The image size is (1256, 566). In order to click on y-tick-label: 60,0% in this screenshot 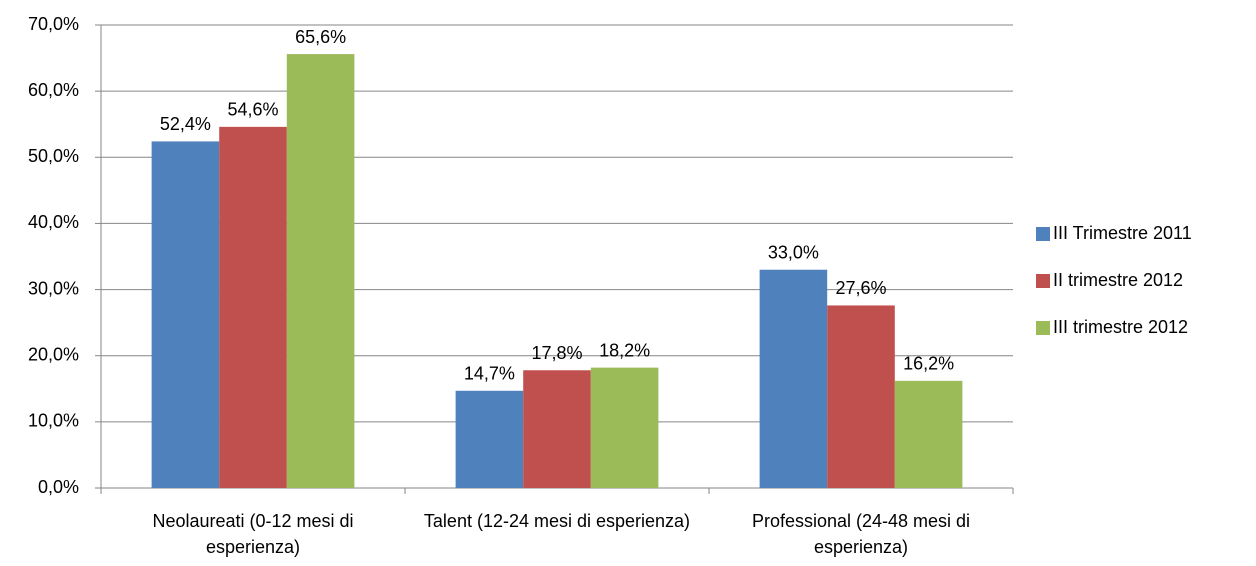, I will do `click(53, 90)`.